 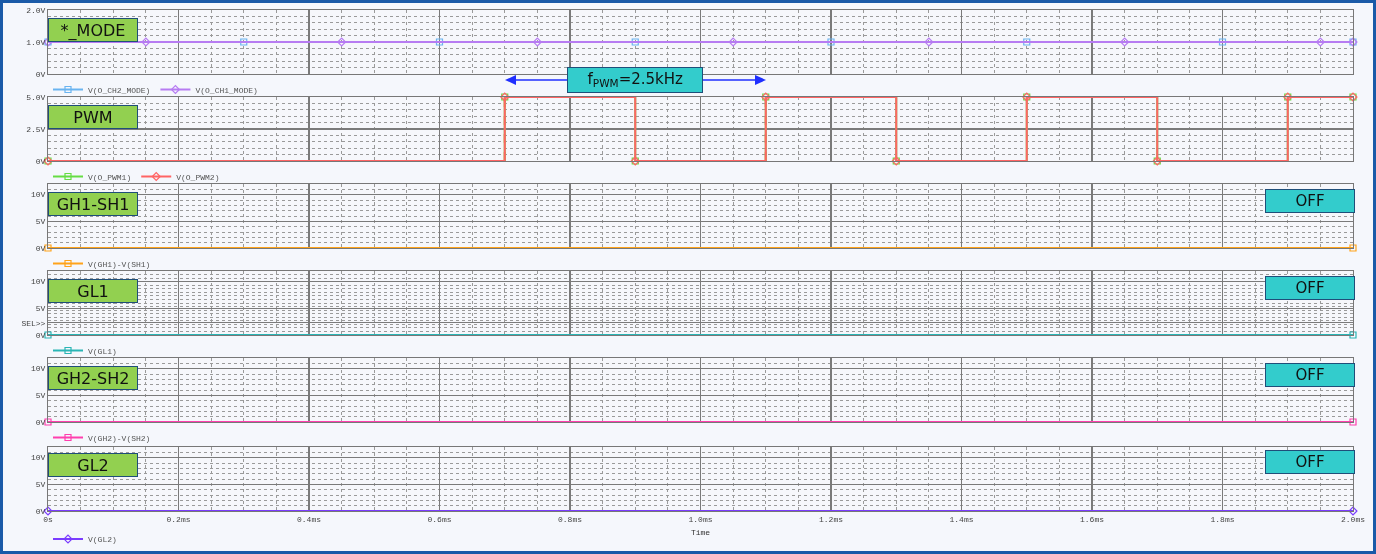 I want to click on x-tick-label: 0.8ms, so click(x=570, y=519).